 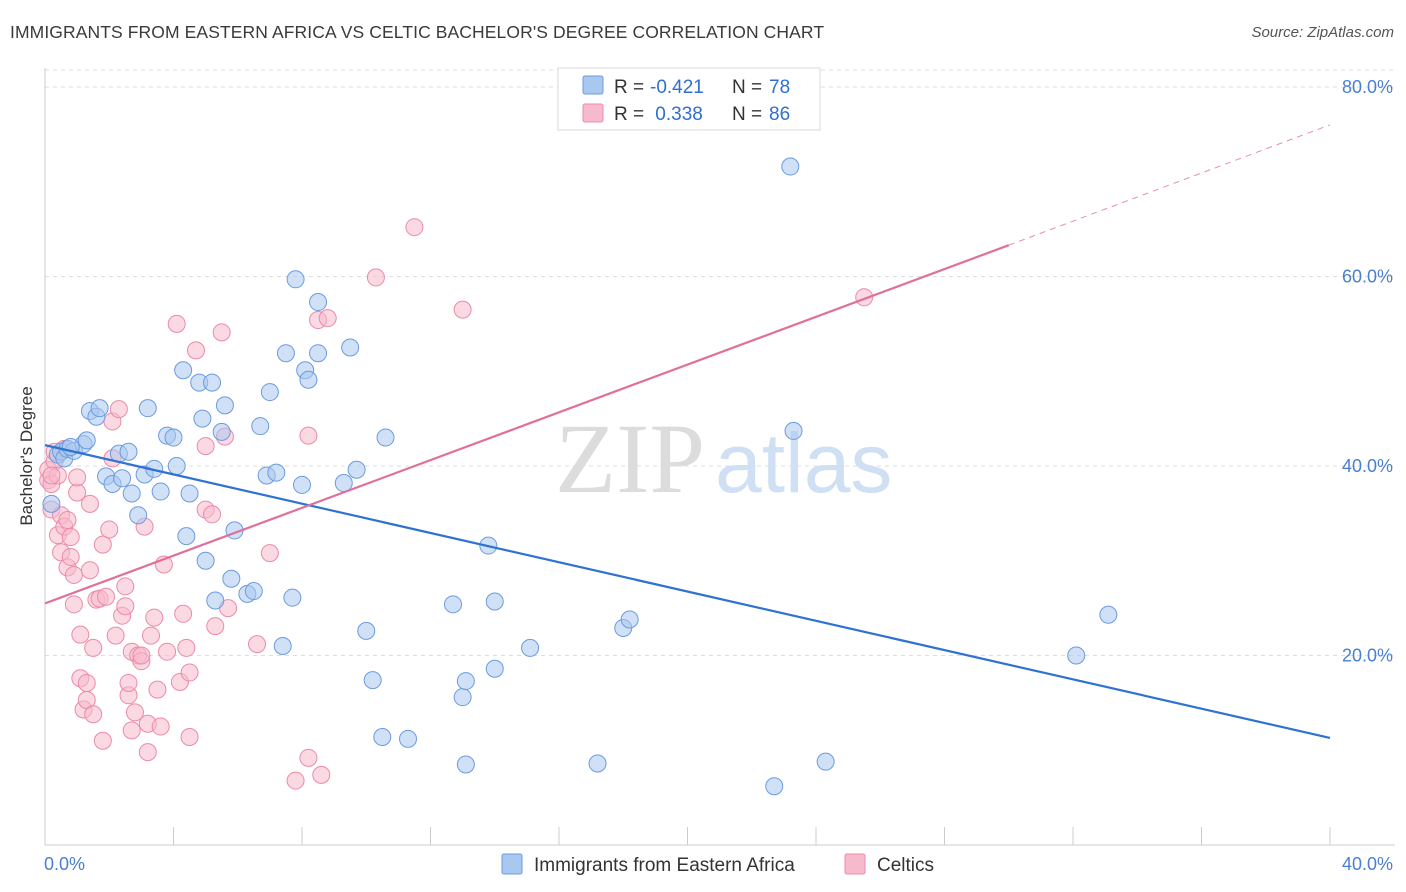 What do you see at coordinates (855, 864) in the screenshot?
I see `bottom-legend-swatch-pink` at bounding box center [855, 864].